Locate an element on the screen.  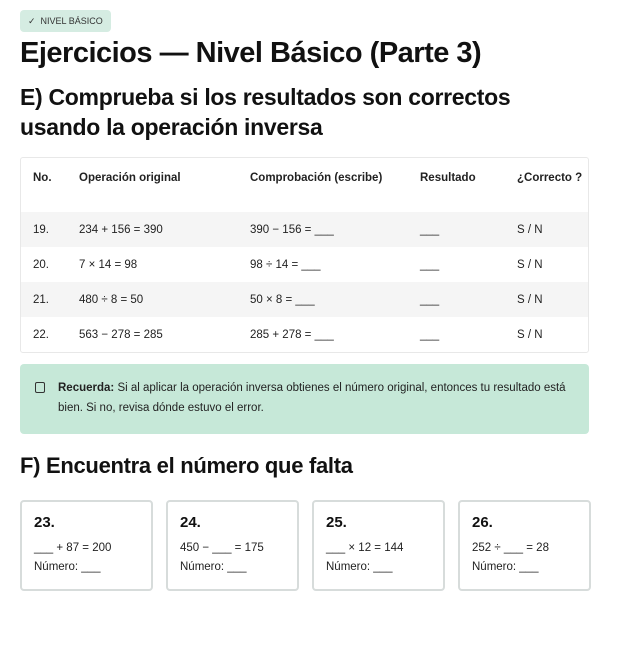
cell: 563 − 278 = 285 is located at coordinates (121, 334).